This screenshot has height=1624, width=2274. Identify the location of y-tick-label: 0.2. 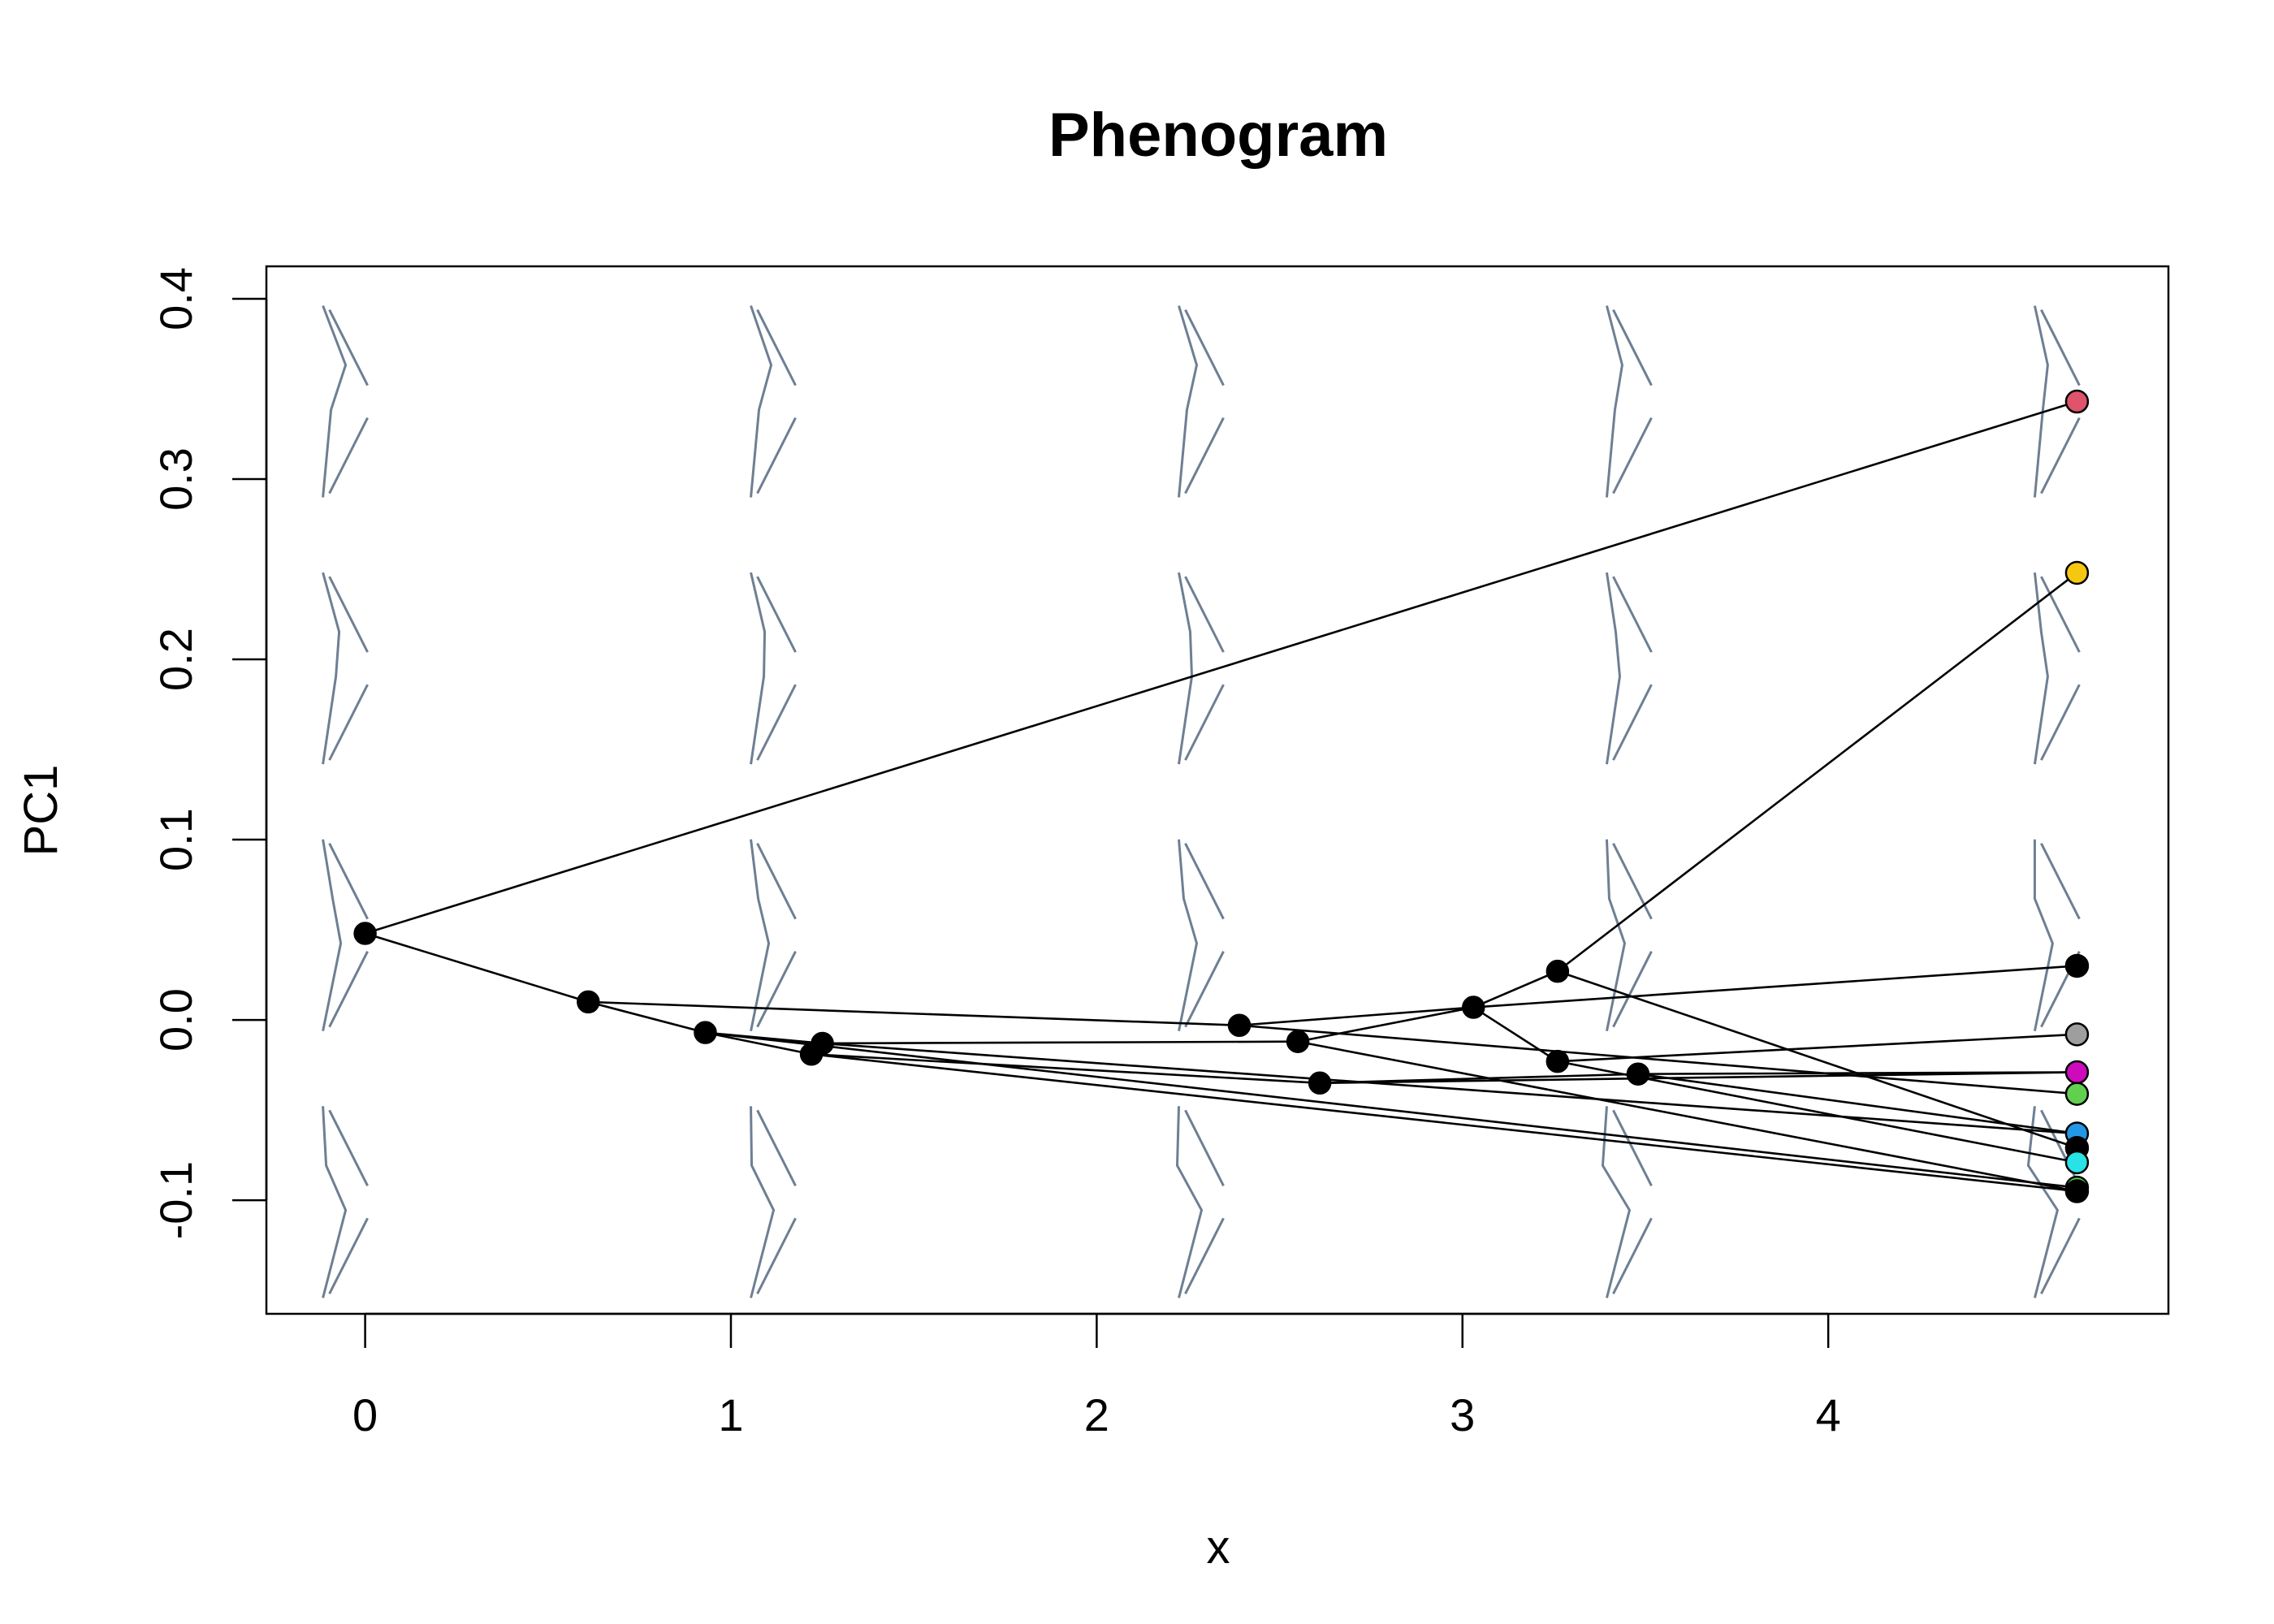
(175, 659).